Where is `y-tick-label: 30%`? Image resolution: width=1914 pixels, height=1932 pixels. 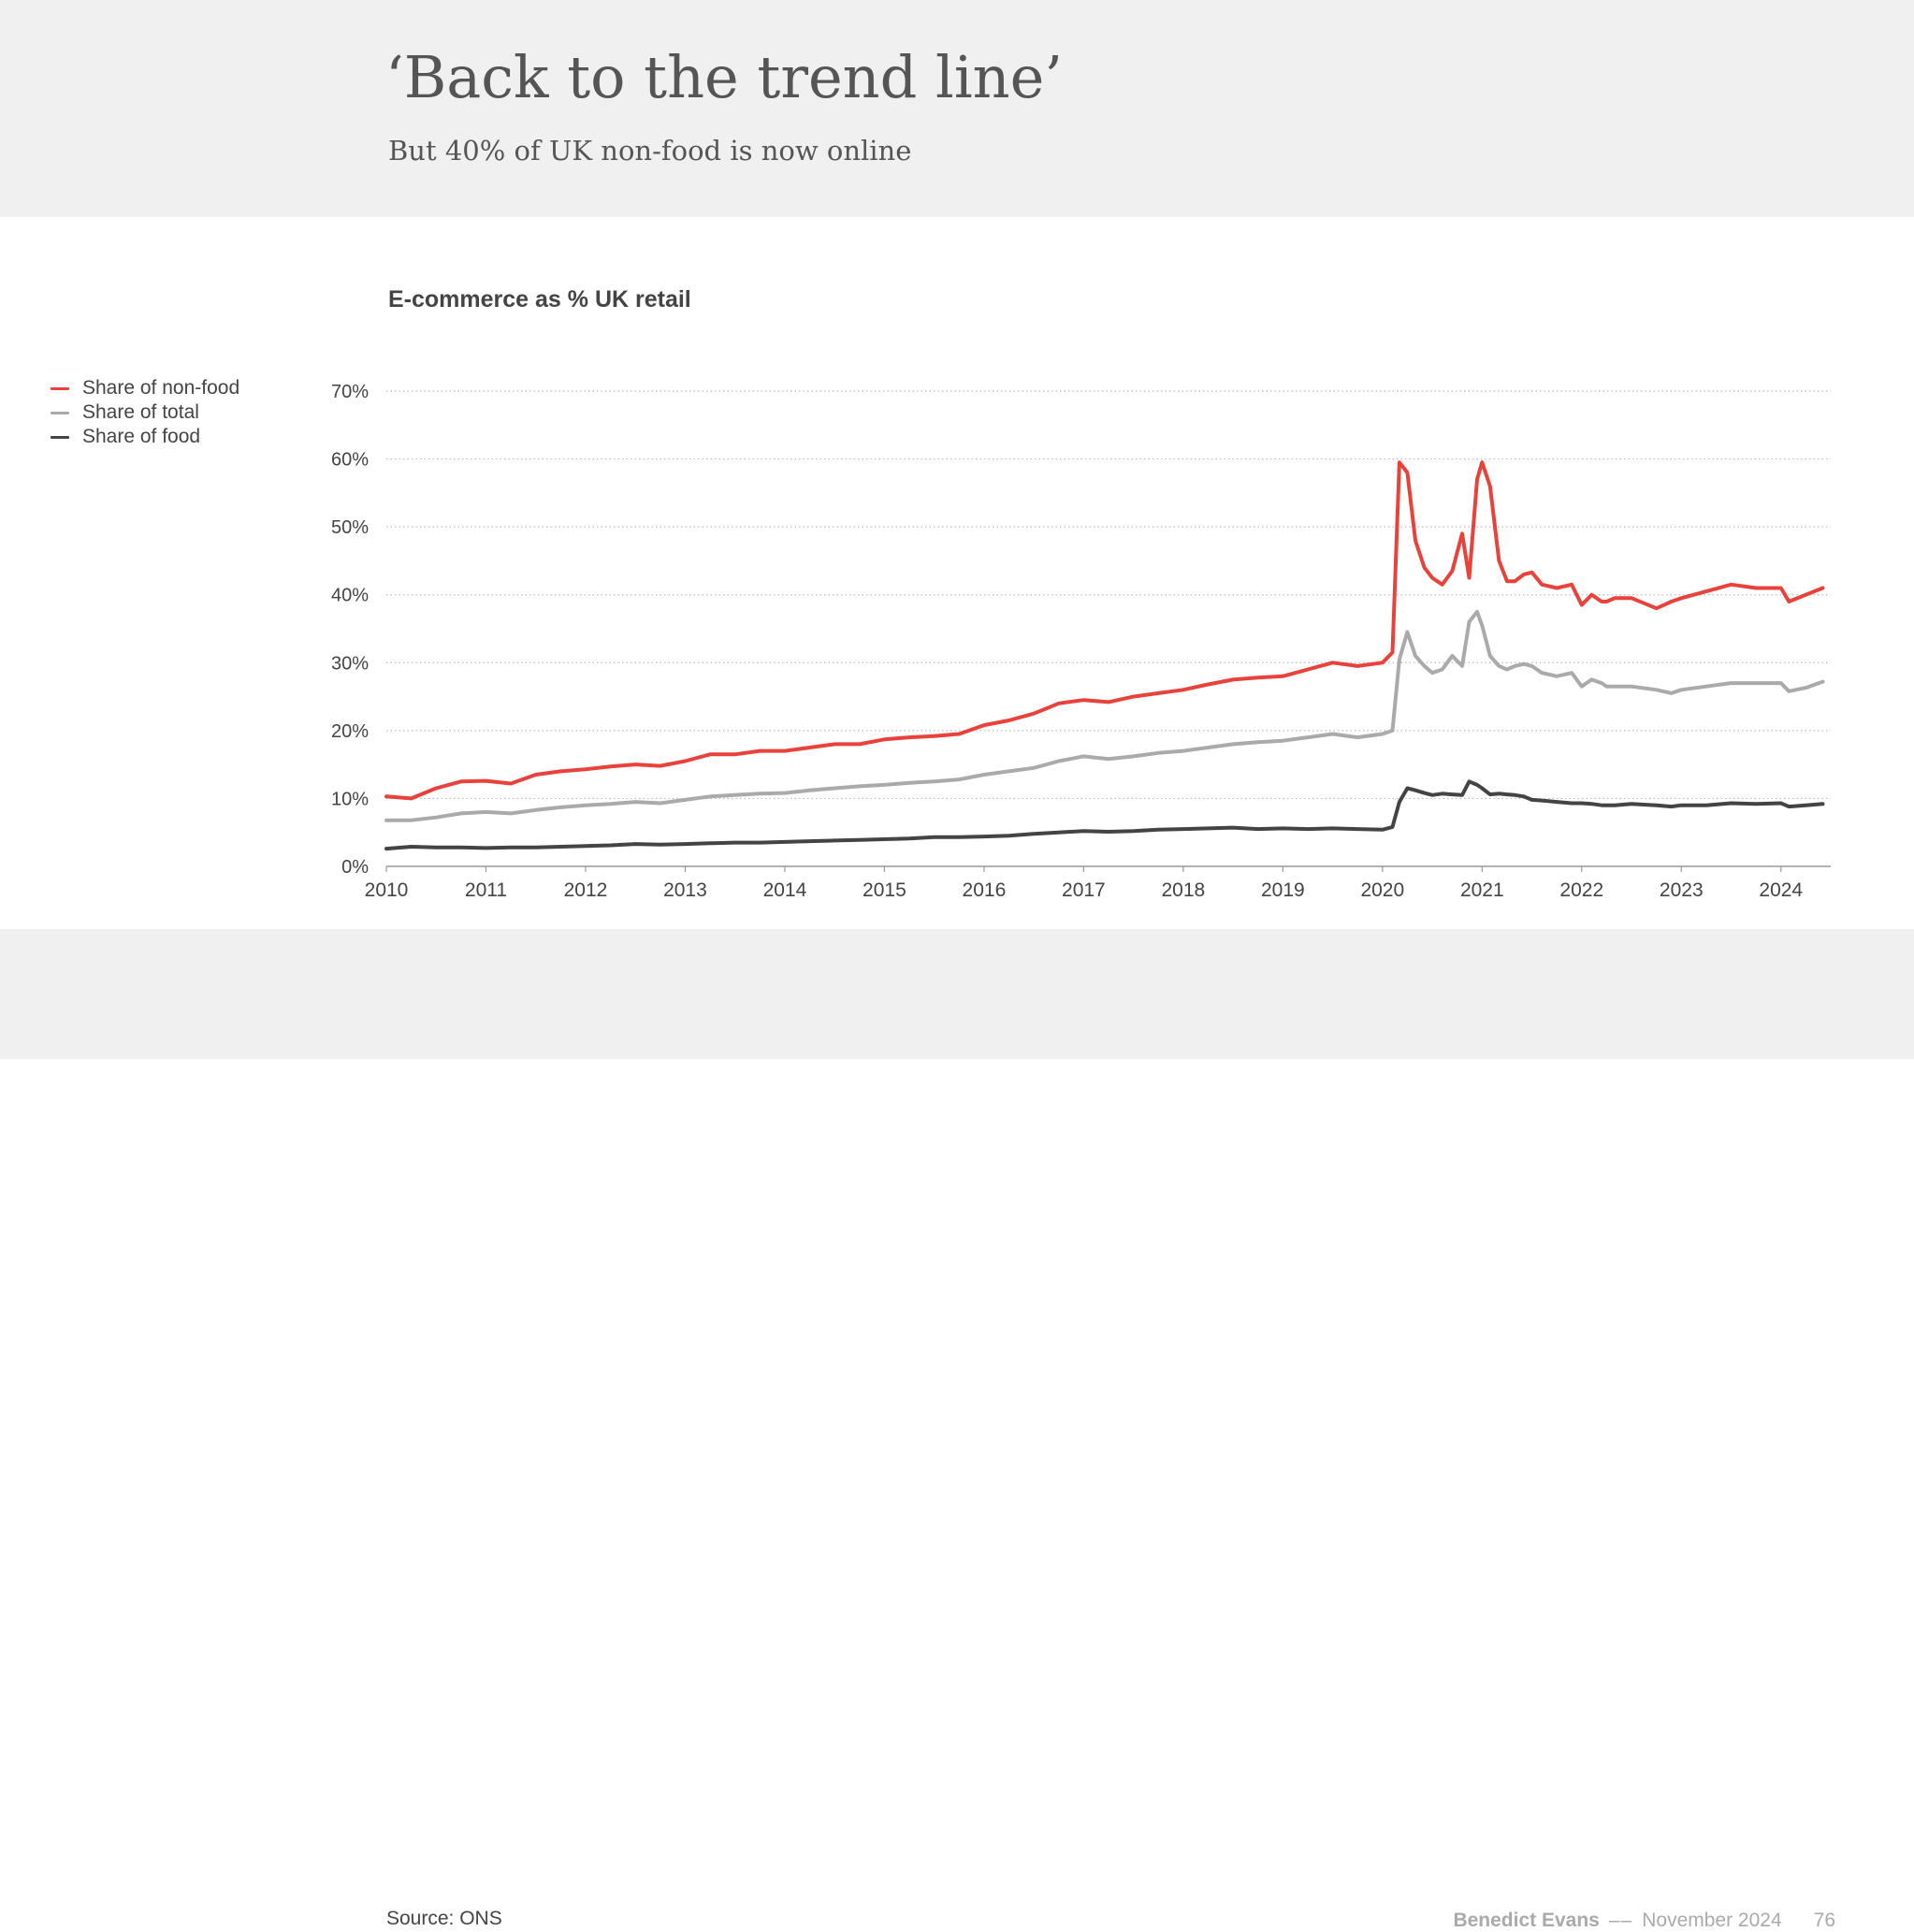
y-tick-label: 30% is located at coordinates (350, 664).